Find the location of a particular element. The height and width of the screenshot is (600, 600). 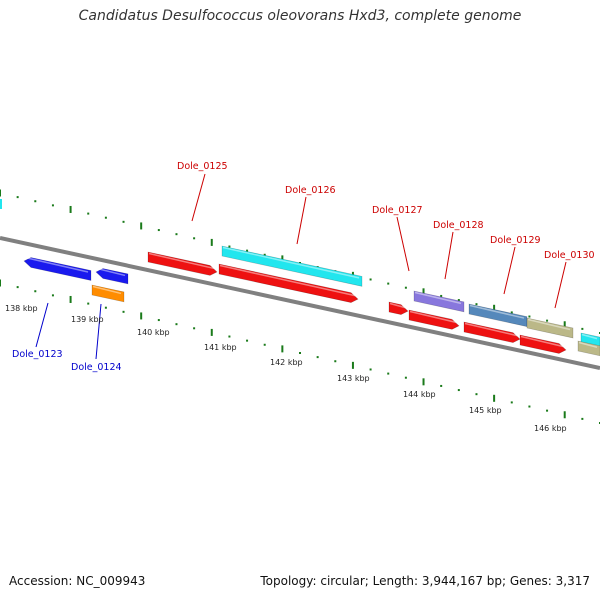

kbp-label: 143 kbp is located at coordinates (353, 378).